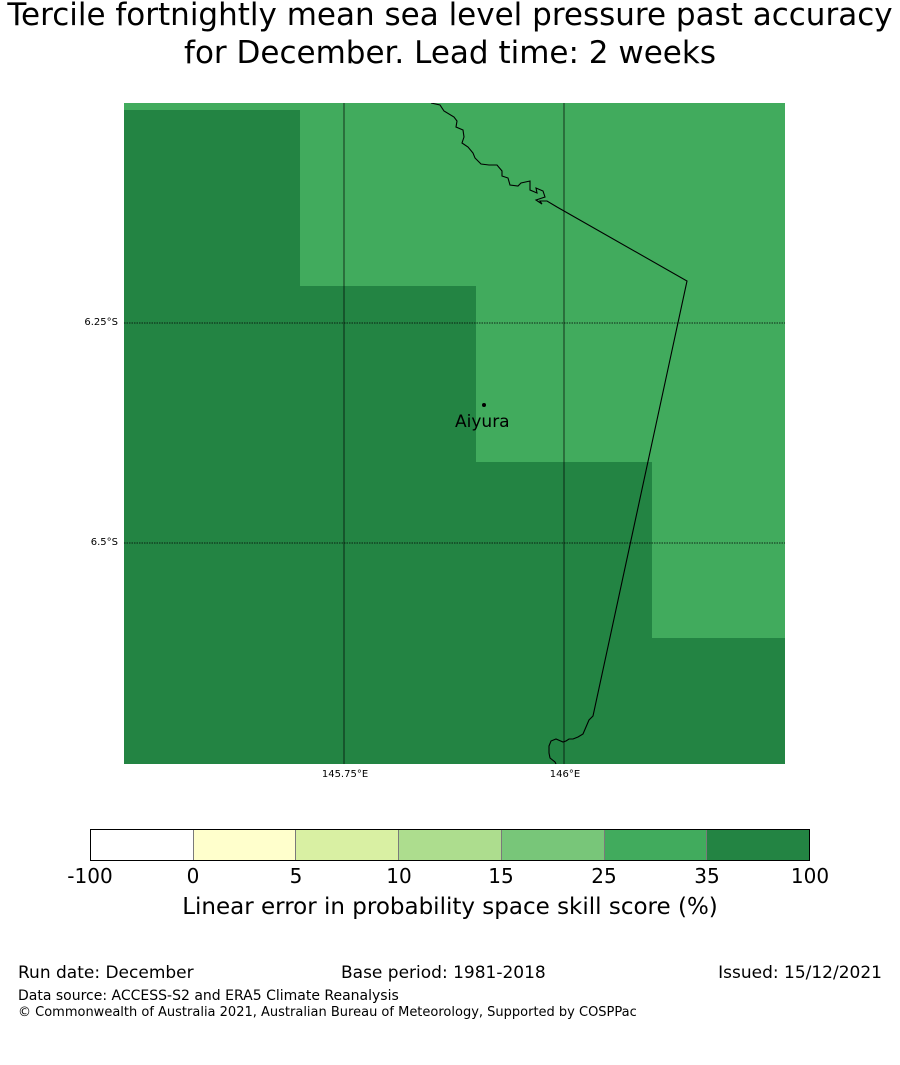  What do you see at coordinates (565, 774) in the screenshot?
I see `lon-label: 146°E` at bounding box center [565, 774].